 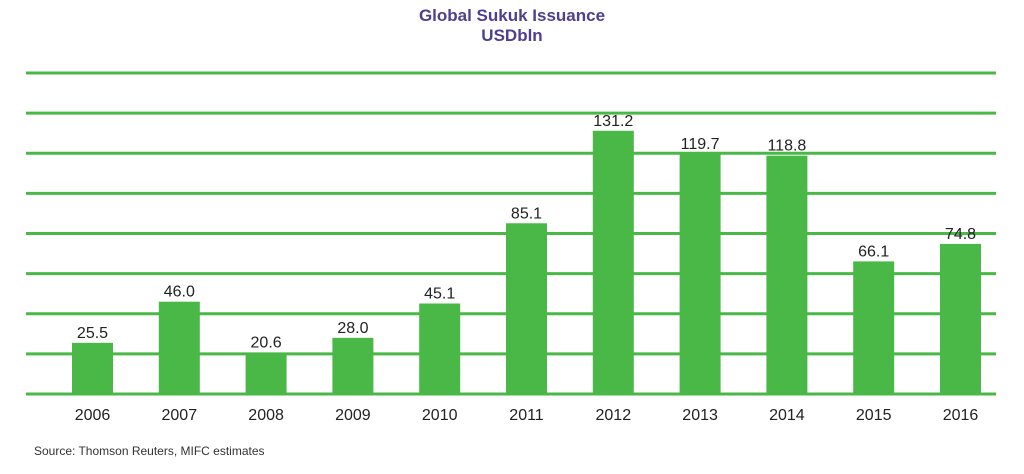 I want to click on x-tick-label-2006: 2006, so click(x=93, y=415).